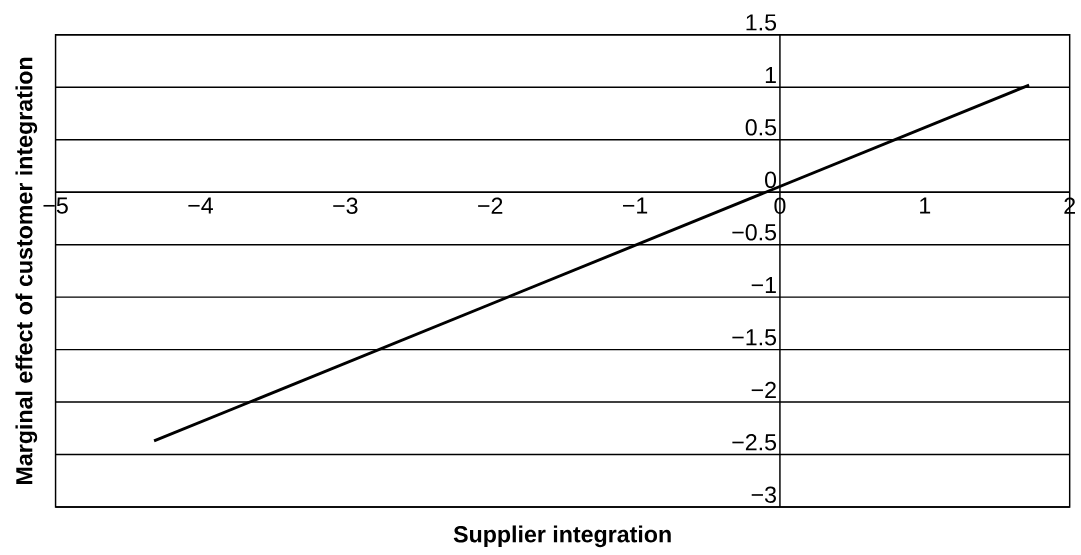 Image resolution: width=1081 pixels, height=555 pixels. Describe the element at coordinates (763, 284) in the screenshot. I see `y-tick-label: −1` at that location.